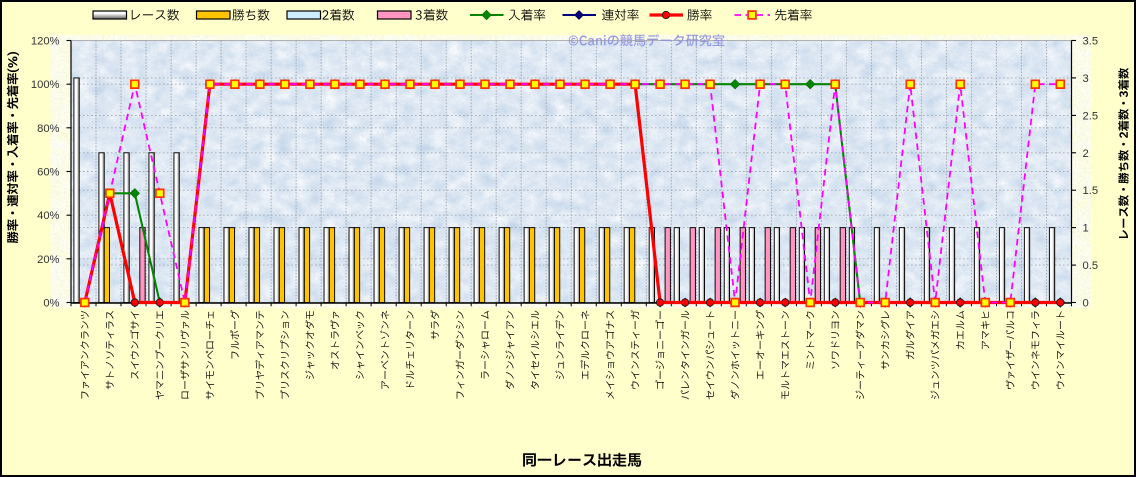 The image size is (1136, 477). I want to click on svg-text: 120%, so click(45, 42).